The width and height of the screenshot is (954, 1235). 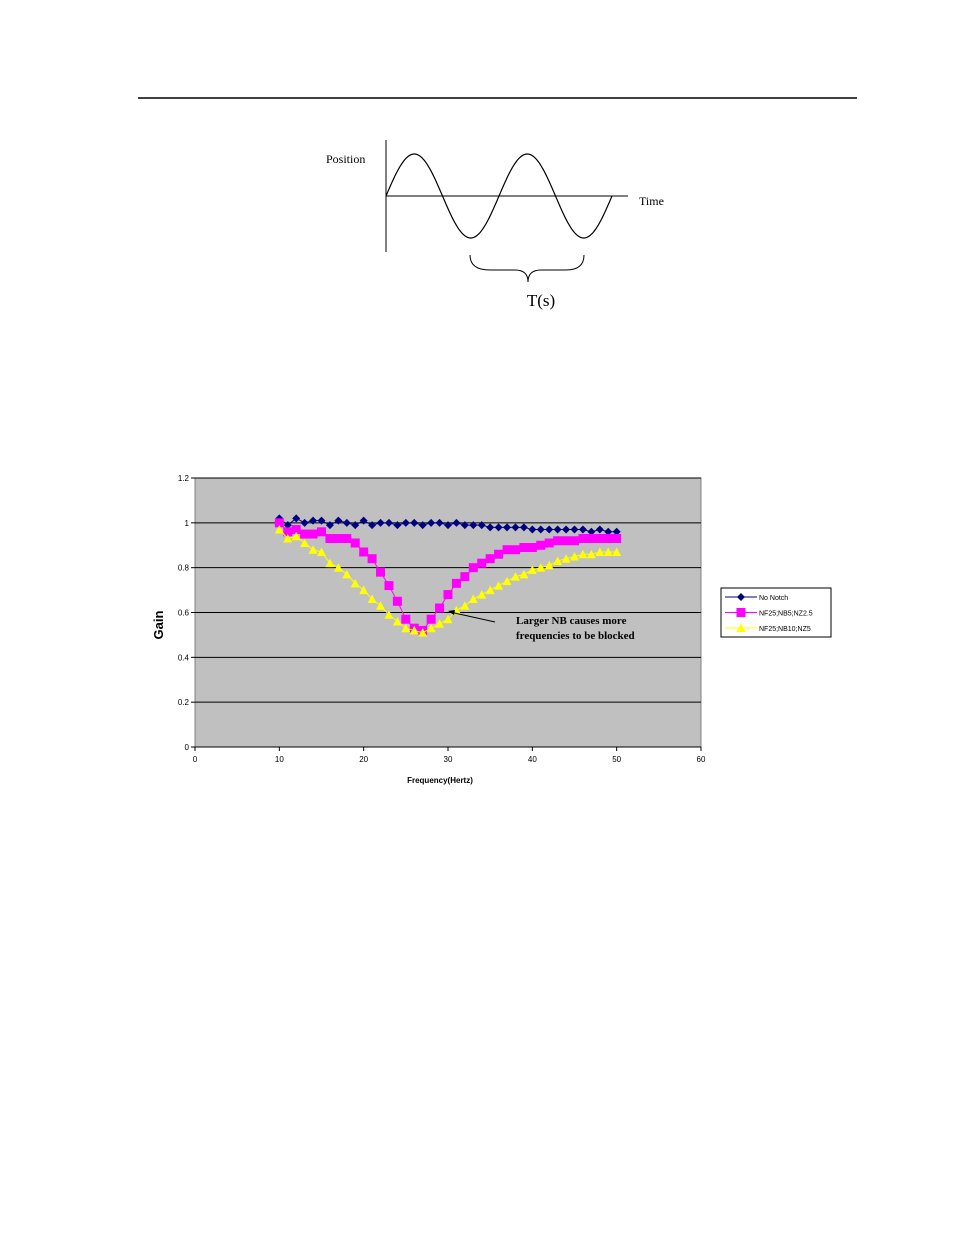 I want to click on x-tick-label: 20, so click(x=363, y=759).